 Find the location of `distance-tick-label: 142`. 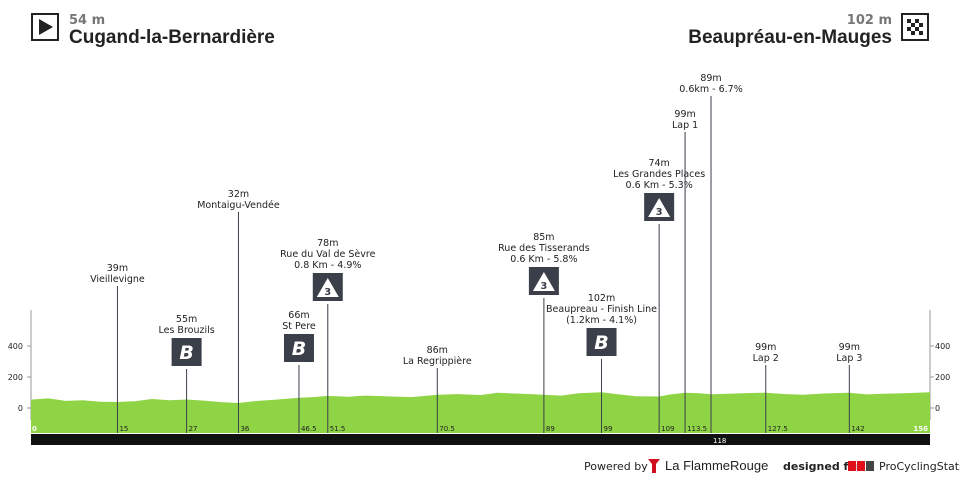

distance-tick-label: 142 is located at coordinates (857, 429).